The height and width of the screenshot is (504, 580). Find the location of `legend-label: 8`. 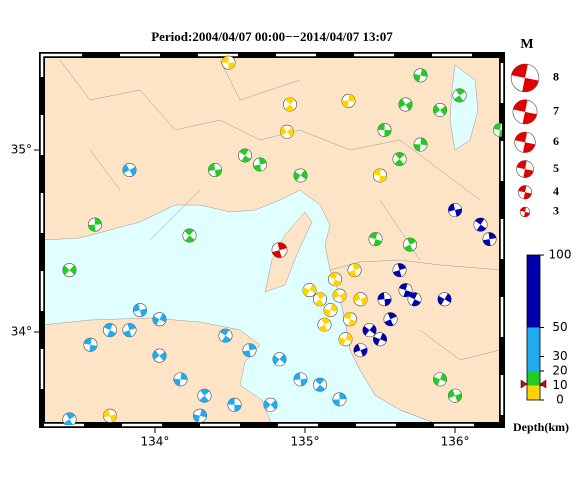

legend-label: 8 is located at coordinates (556, 77).